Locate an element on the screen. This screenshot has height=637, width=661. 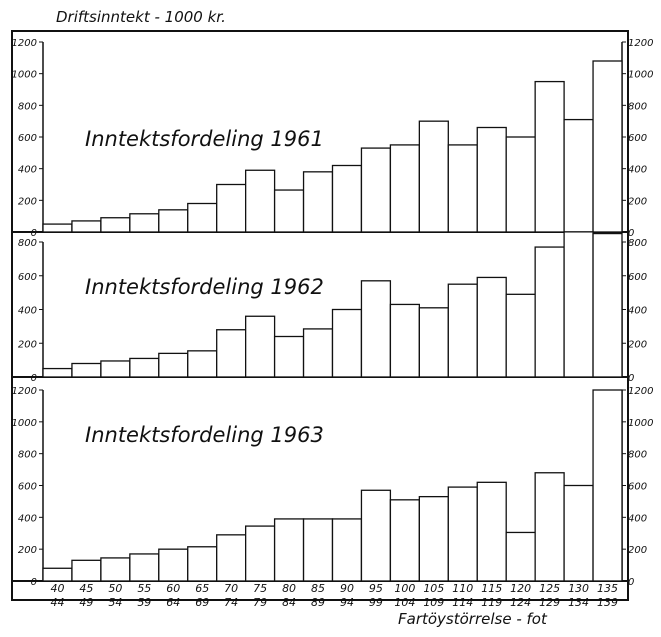
x-tick-label-top: 75 is located at coordinates (260, 588).